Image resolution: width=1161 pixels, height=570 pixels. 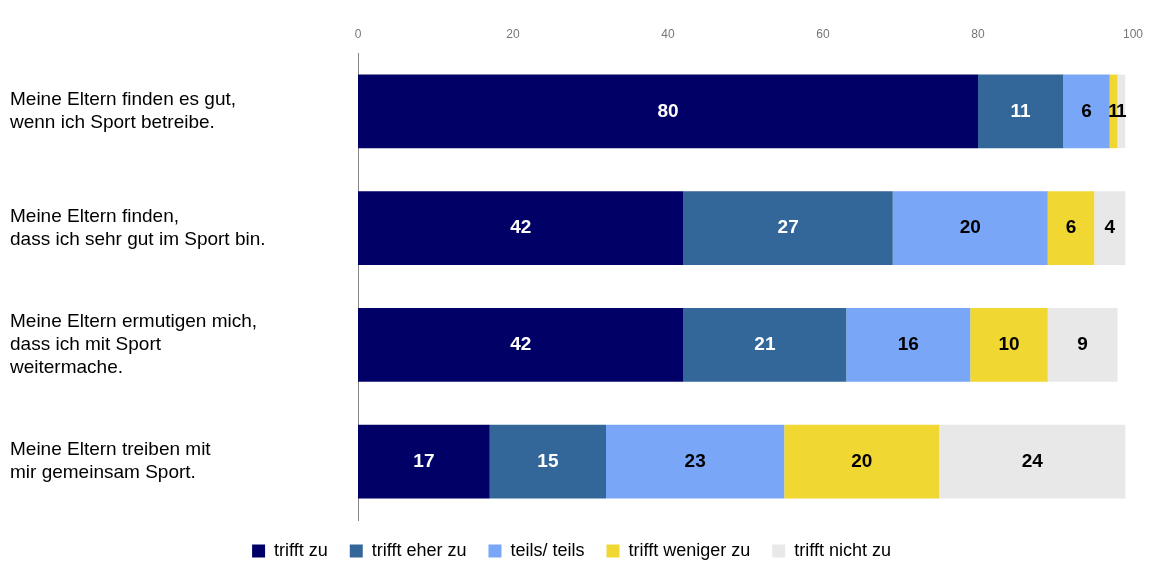 I want to click on data-label: 24, so click(x=1032, y=460).